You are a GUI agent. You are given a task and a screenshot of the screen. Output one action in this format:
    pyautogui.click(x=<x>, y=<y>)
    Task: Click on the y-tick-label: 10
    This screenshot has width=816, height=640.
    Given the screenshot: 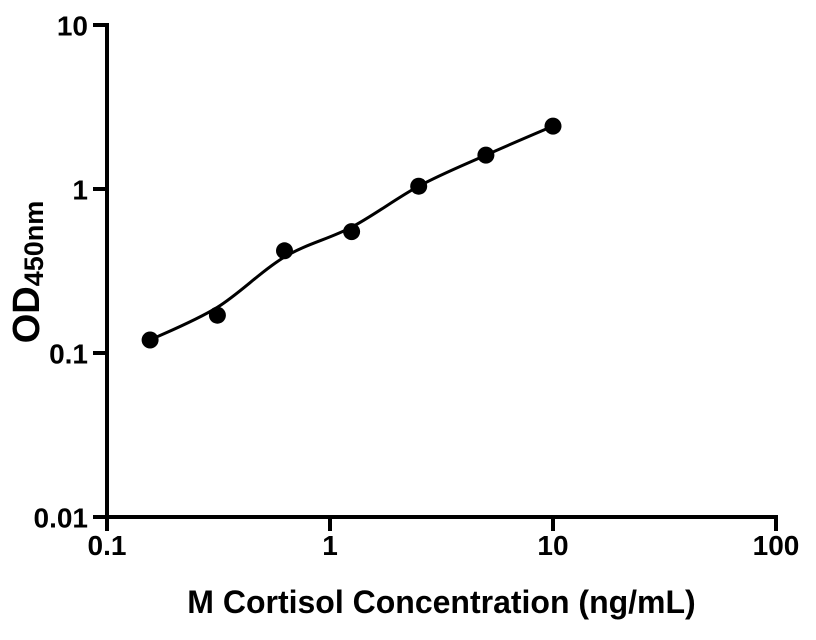 What is the action you would take?
    pyautogui.click(x=72, y=26)
    